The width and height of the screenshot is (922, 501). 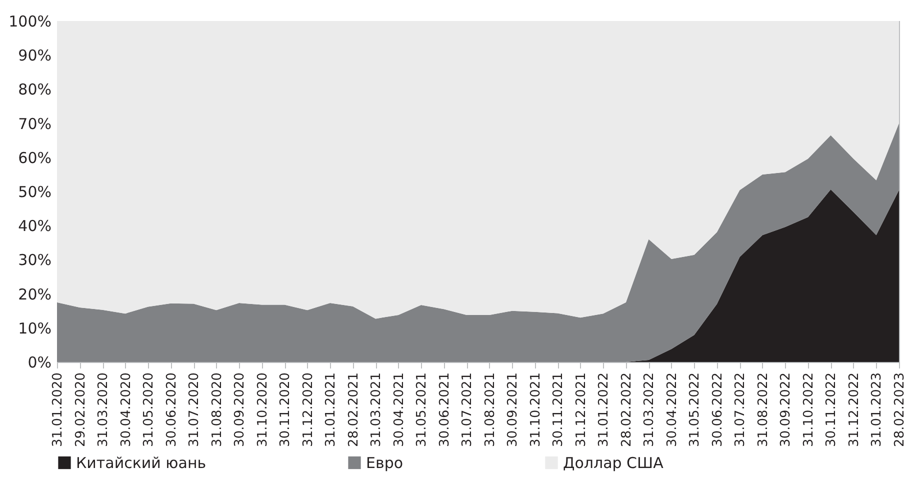 I want to click on y-tick-label: 60%, so click(x=35, y=157).